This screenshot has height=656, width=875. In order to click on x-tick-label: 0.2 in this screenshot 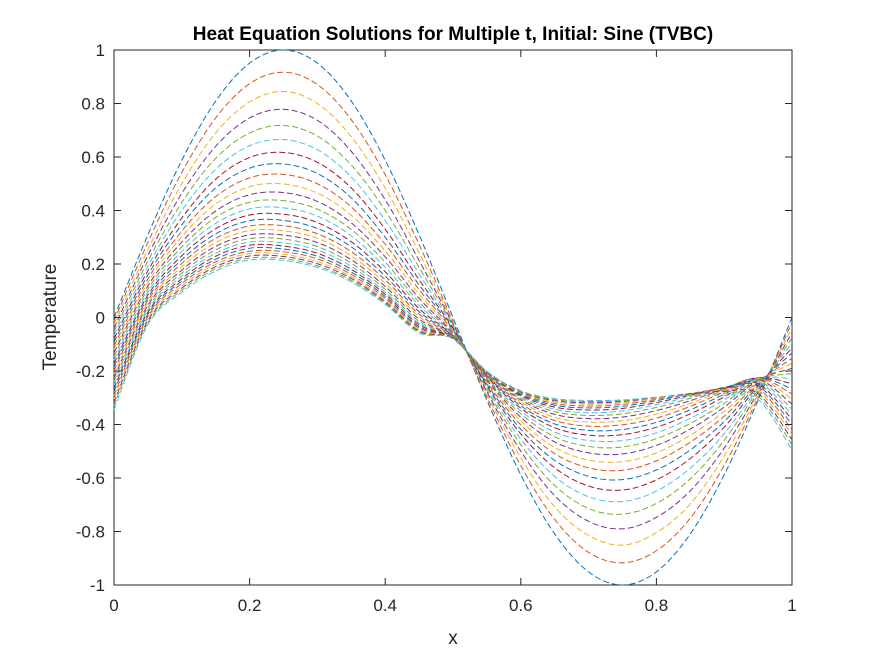, I will do `click(250, 605)`.